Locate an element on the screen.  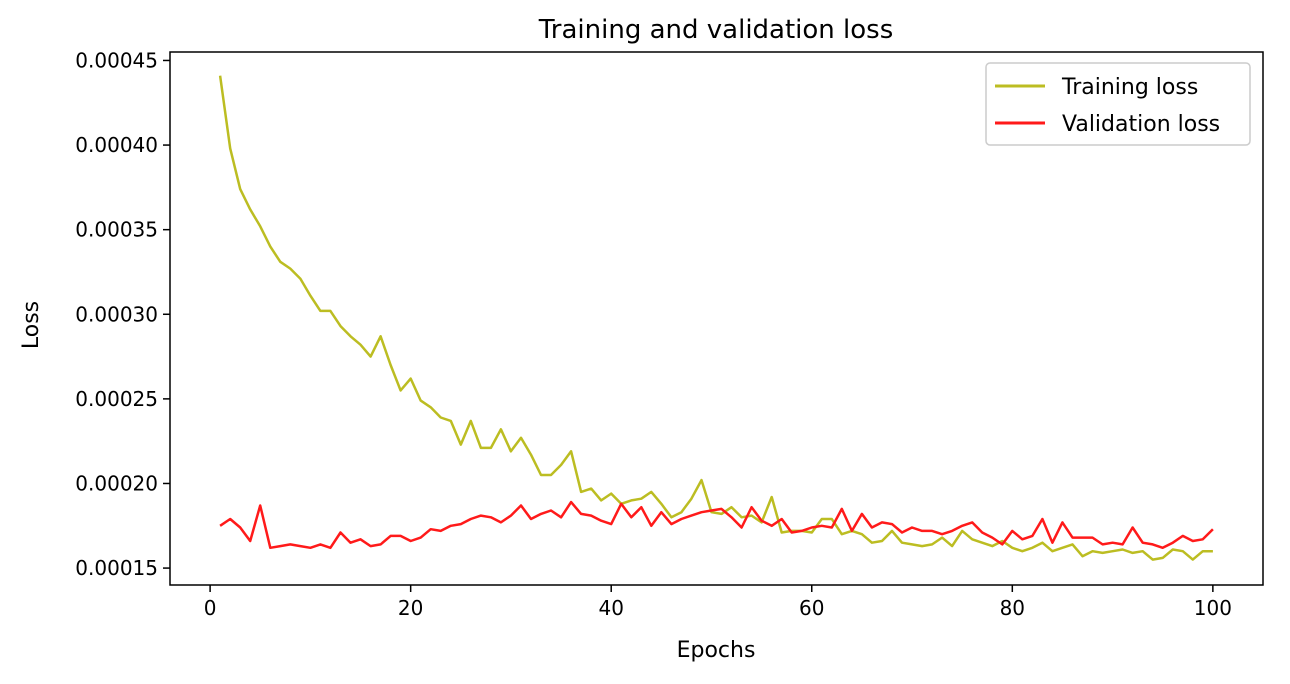
x-tick-label: 20 is located at coordinates (410, 608).